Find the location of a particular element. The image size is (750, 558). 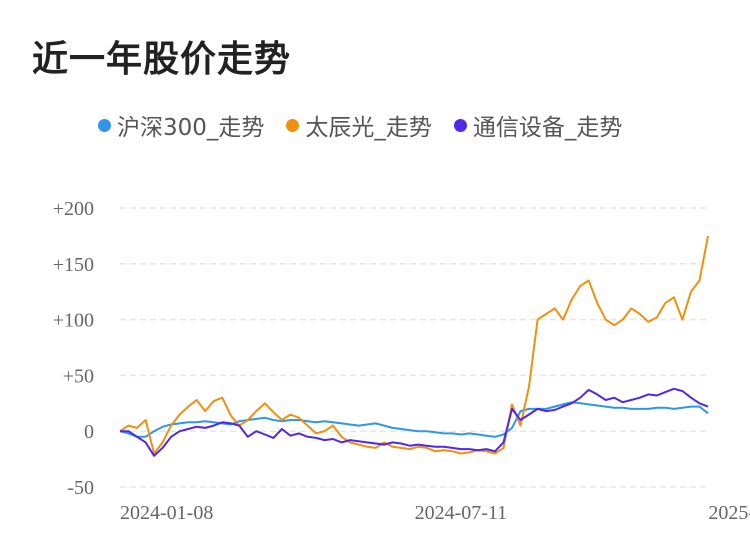

y-tick-label: +150 is located at coordinates (73, 265).